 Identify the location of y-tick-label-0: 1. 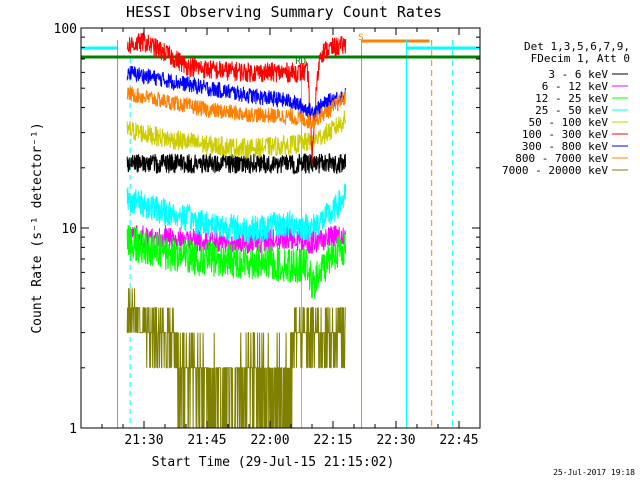
(73, 429).